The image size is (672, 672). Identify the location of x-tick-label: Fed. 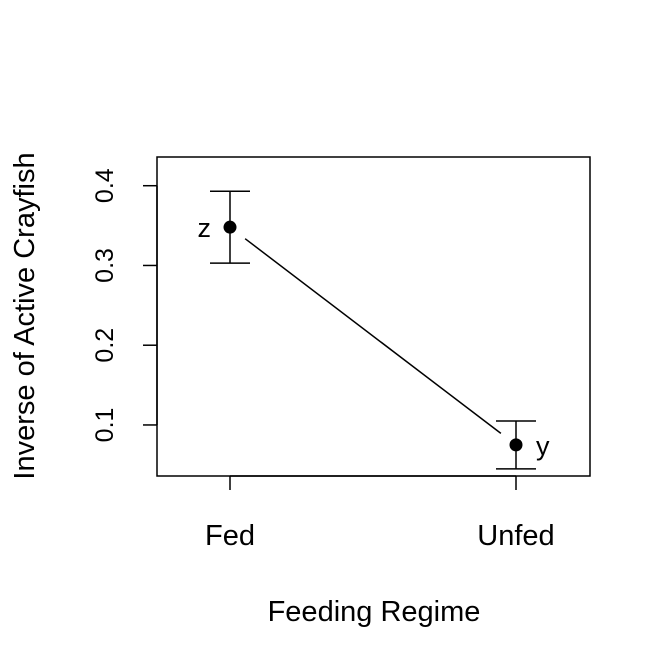
(230, 536).